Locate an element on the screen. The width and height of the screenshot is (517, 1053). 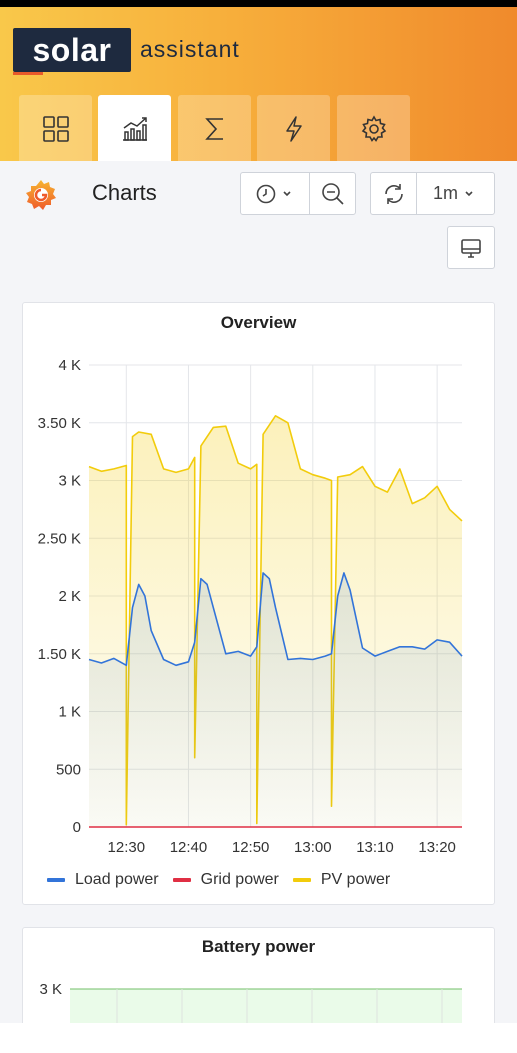
tab-totals is located at coordinates (214, 128).